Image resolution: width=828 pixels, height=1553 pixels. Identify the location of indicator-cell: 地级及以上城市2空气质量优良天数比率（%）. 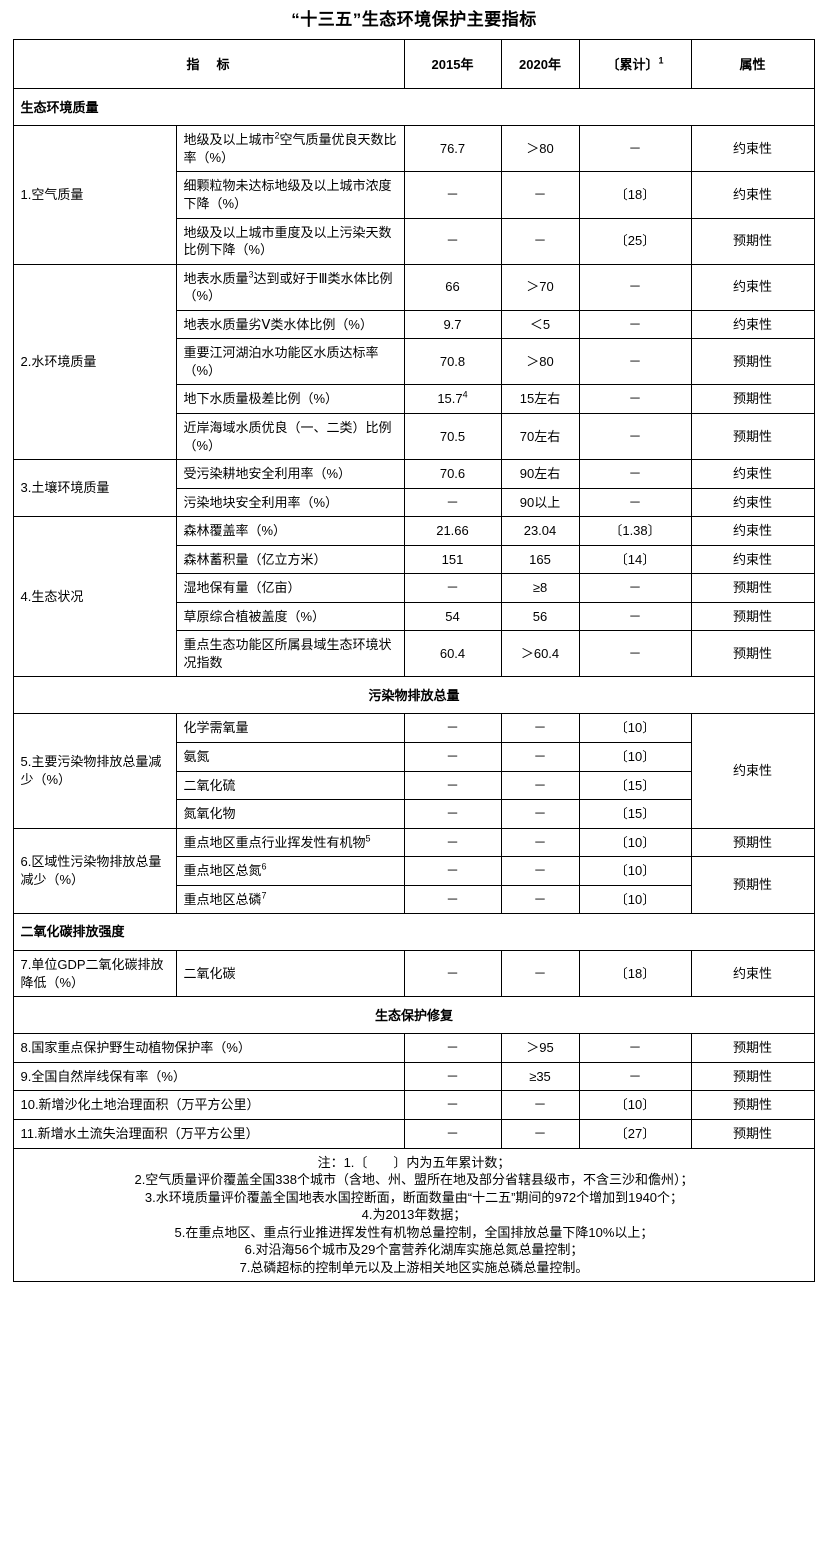
(290, 149).